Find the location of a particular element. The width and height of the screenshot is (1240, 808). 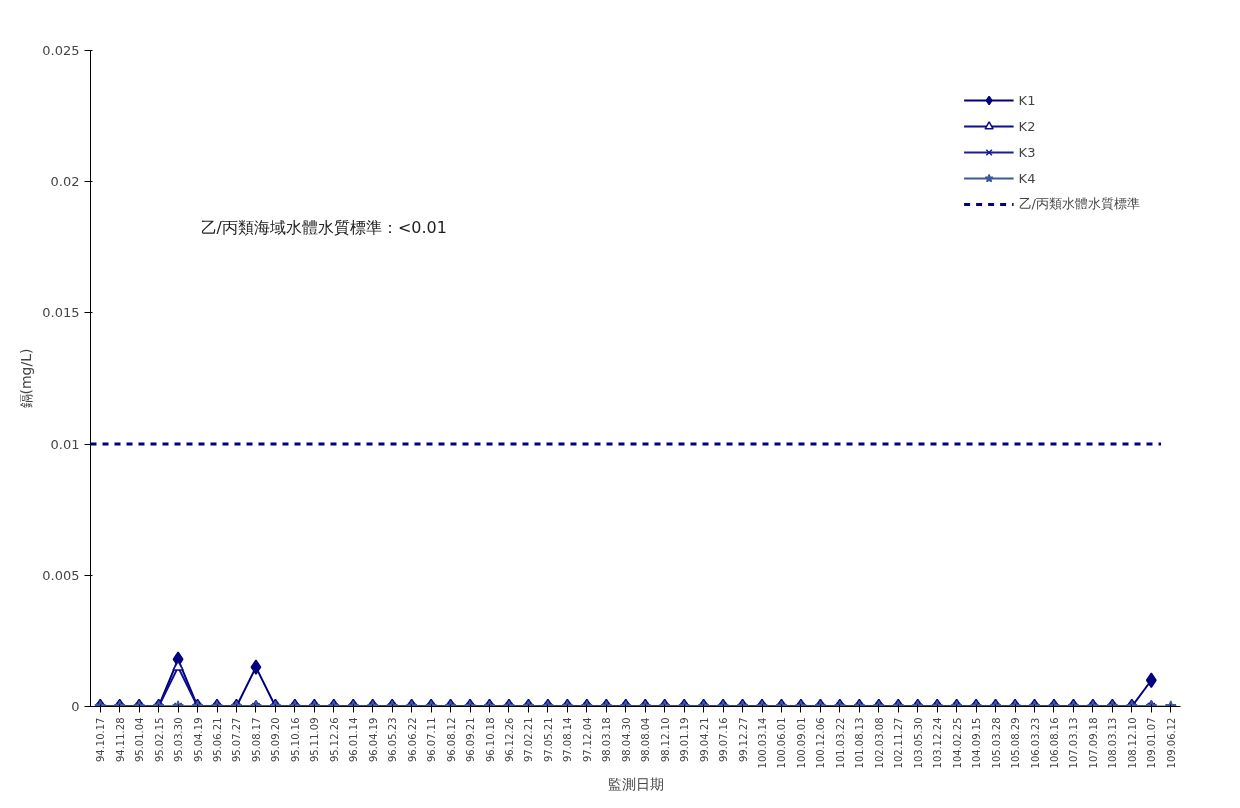

x-tick-label: 104.09.15 is located at coordinates (977, 743).